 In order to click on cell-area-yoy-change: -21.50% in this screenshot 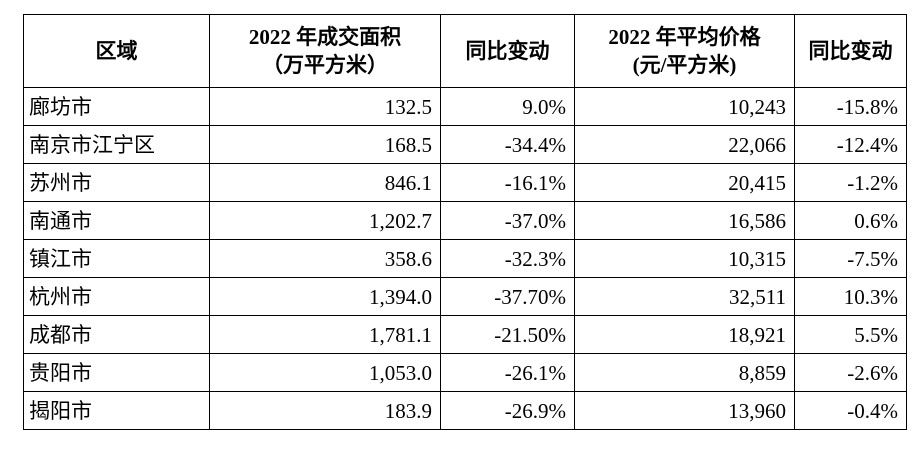, I will do `click(507, 334)`.